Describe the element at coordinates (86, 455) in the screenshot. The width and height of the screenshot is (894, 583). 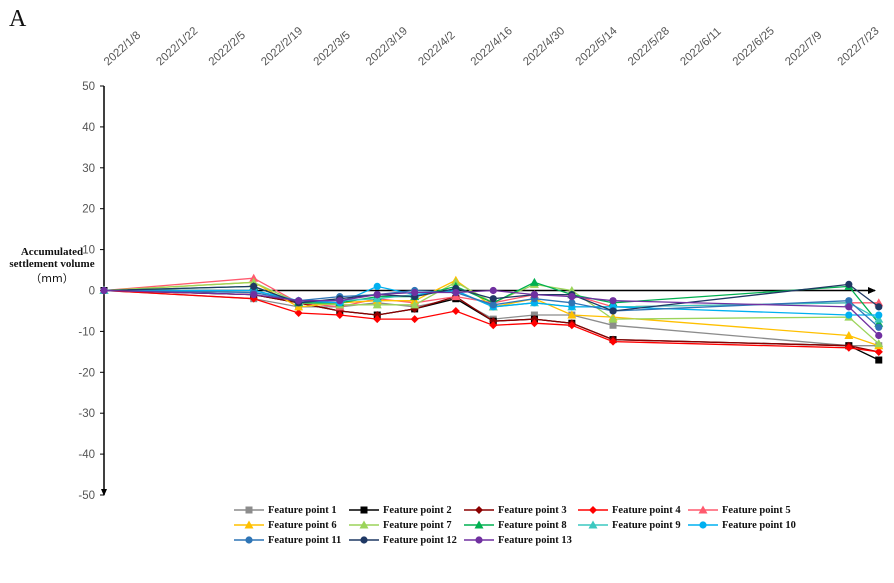
I see `y-tick-label: -40` at that location.